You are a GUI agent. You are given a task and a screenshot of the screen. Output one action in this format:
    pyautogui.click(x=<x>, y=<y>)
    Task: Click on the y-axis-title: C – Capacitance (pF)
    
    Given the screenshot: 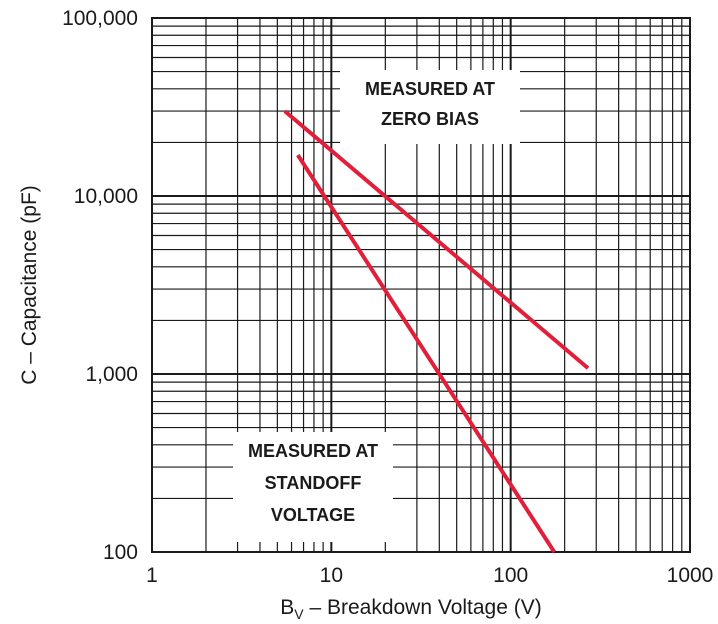 What is the action you would take?
    pyautogui.click(x=29, y=285)
    